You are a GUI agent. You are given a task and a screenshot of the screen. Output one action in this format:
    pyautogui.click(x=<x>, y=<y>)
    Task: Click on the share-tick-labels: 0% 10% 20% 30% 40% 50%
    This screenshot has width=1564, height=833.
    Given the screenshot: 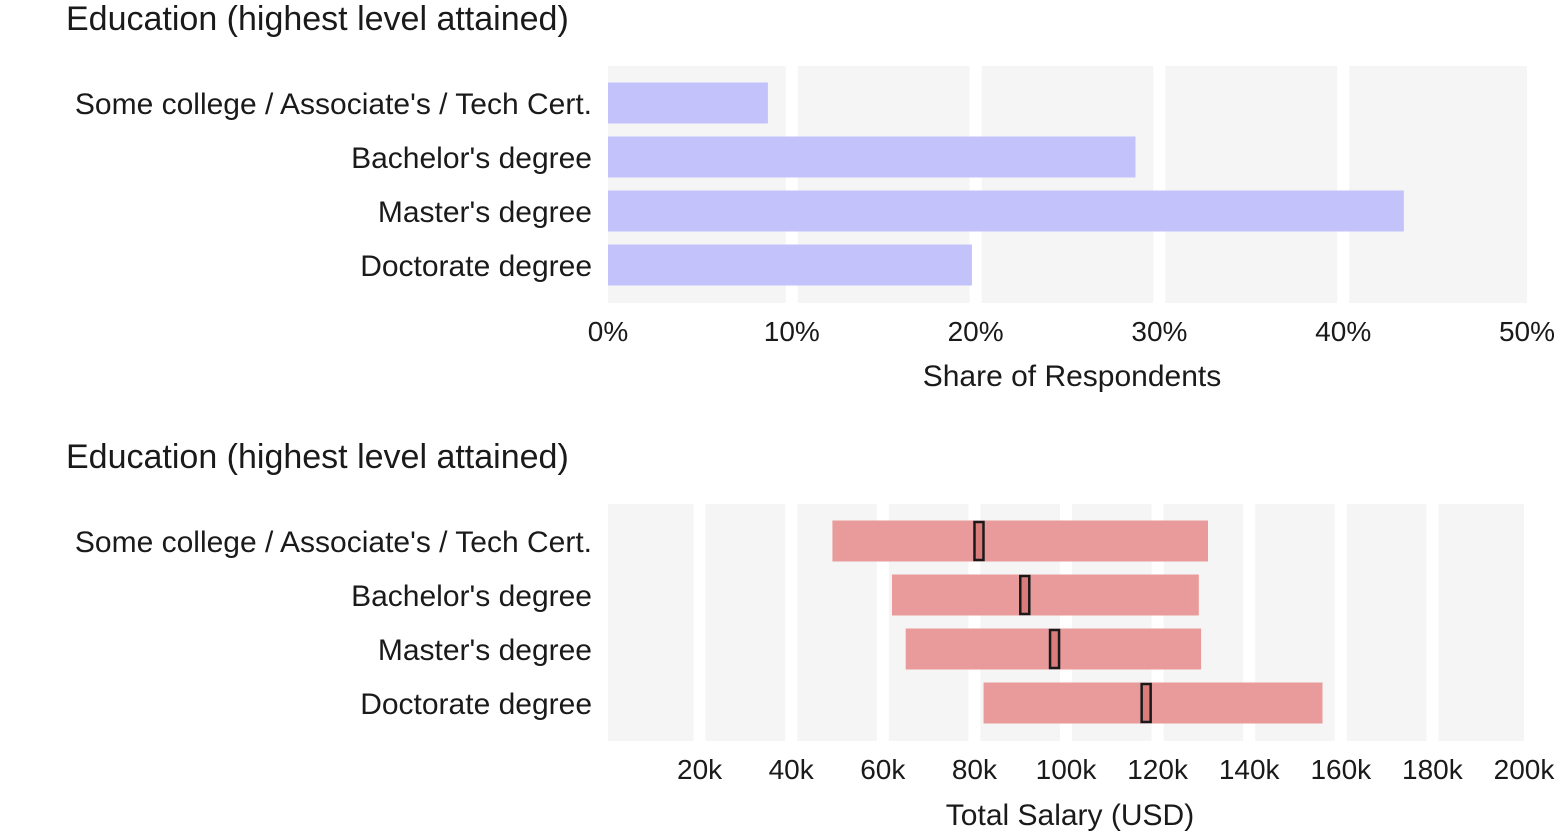 What is the action you would take?
    pyautogui.click(x=1071, y=331)
    